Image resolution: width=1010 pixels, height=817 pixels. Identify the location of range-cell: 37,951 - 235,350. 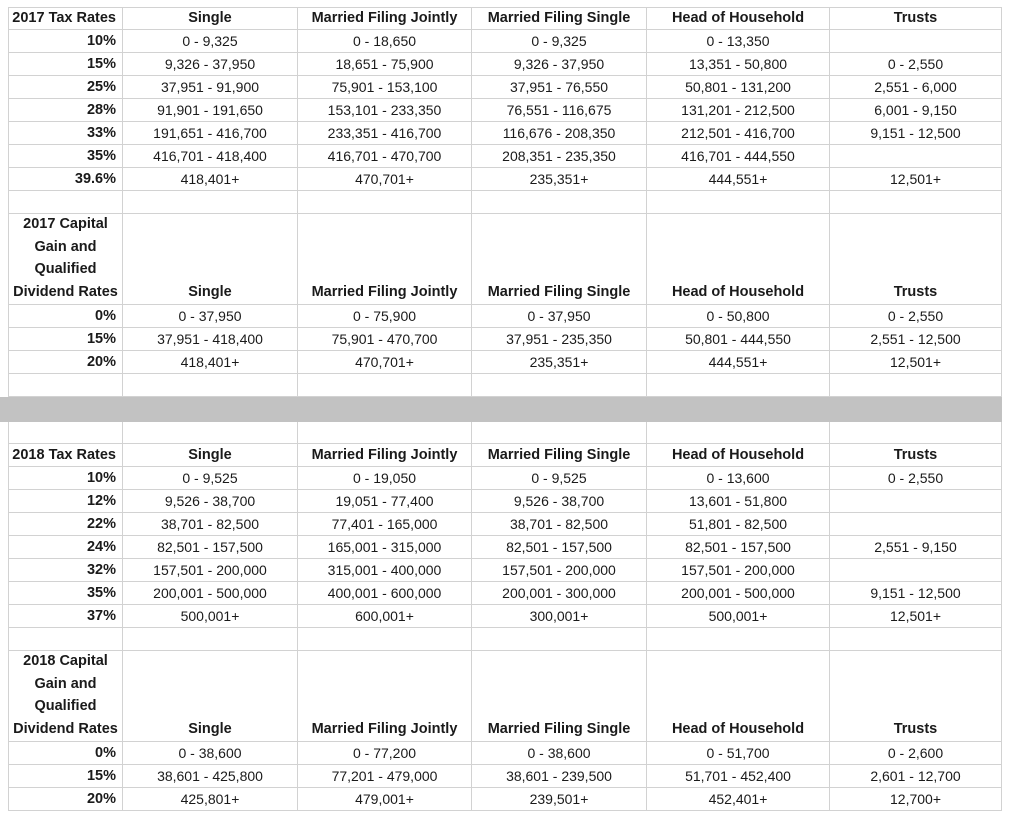
(559, 339).